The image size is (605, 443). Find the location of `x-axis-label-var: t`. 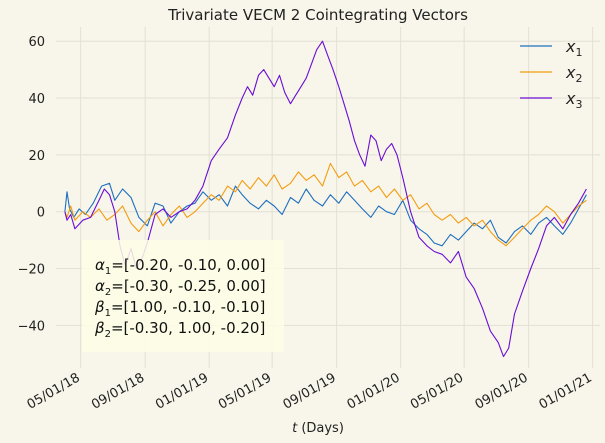

x-axis-label-var: t is located at coordinates (295, 428).